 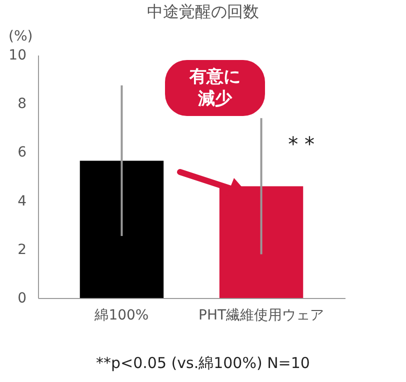 I want to click on y-tick-label: 6, so click(x=22, y=152).